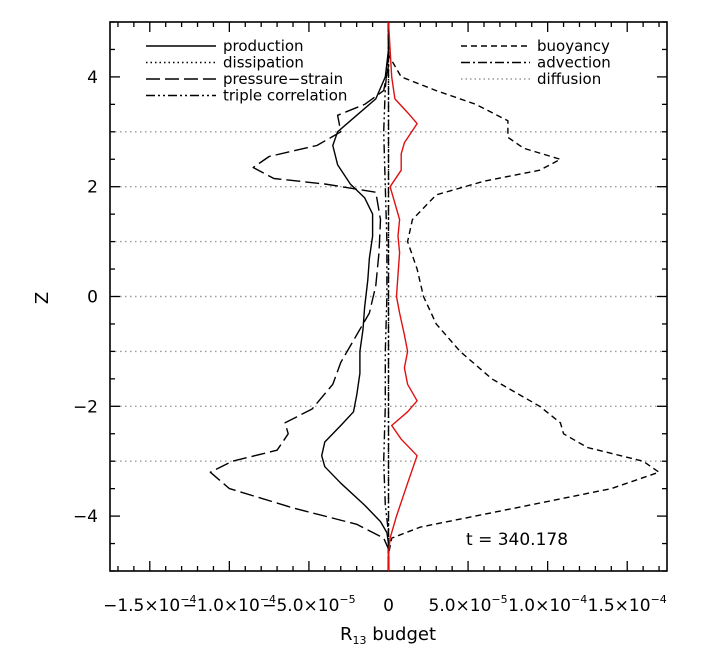 The image size is (722, 649). Describe the element at coordinates (346, 634) in the screenshot. I see `x-axis-title-main: R` at that location.